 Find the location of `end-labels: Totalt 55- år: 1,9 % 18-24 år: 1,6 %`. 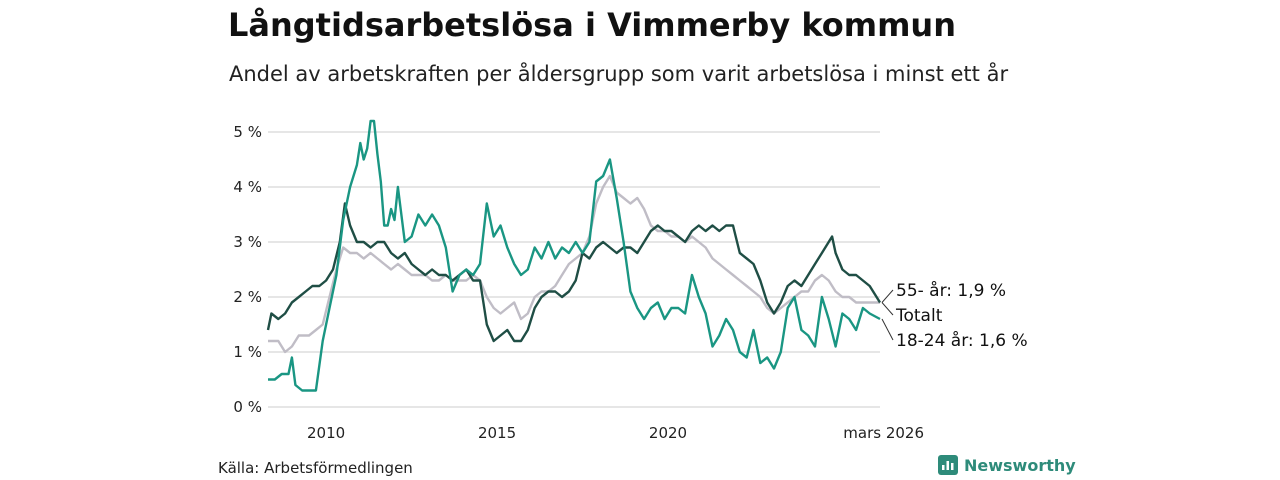

end-labels: Totalt 55- år: 1,9 % 18-24 år: 1,6 % is located at coordinates (954, 315).